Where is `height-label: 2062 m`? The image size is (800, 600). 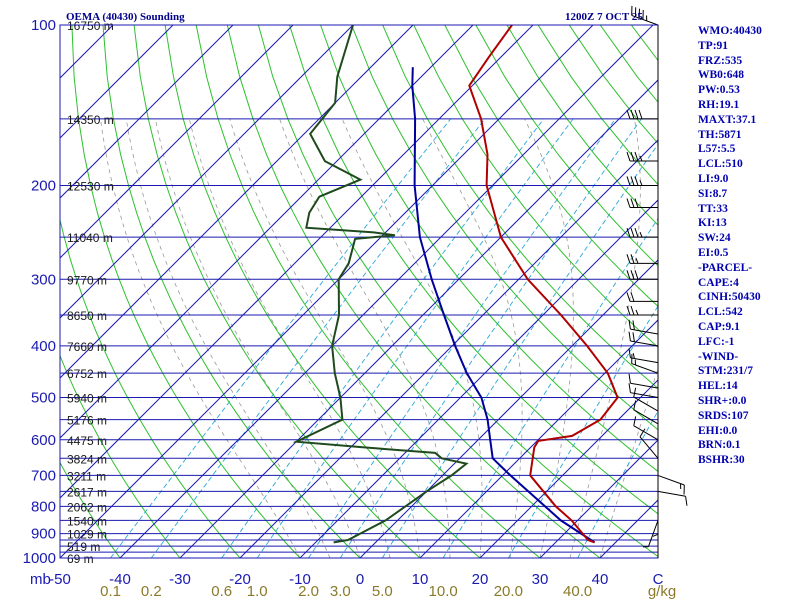
height-label: 2062 m is located at coordinates (87, 507).